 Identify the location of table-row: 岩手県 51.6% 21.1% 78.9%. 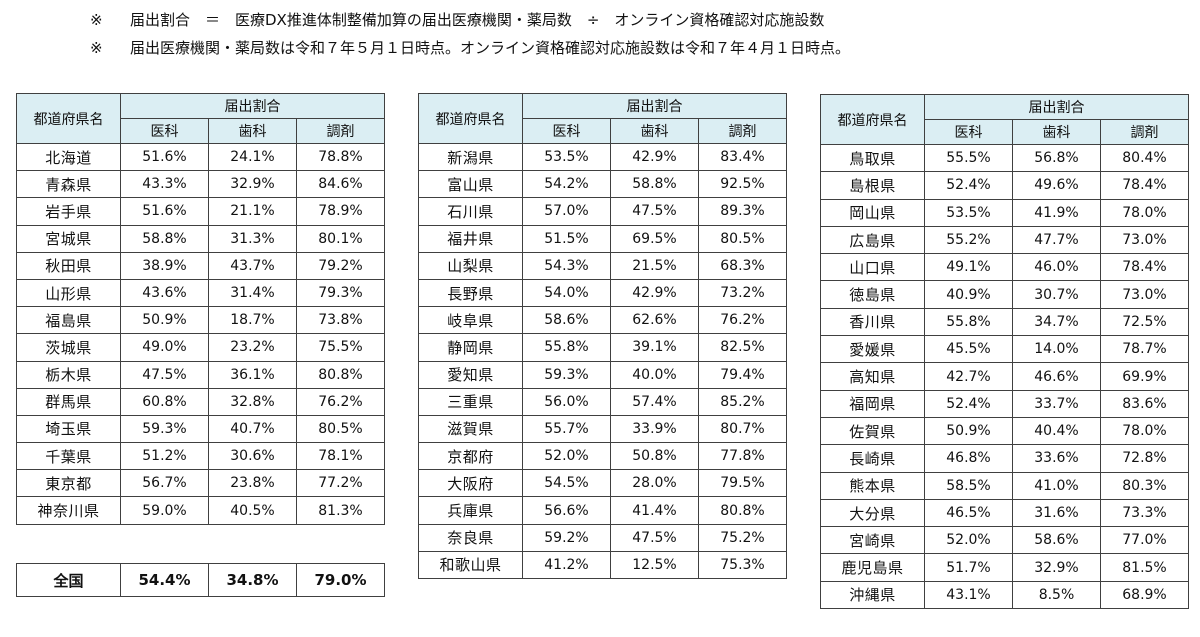
(200, 211).